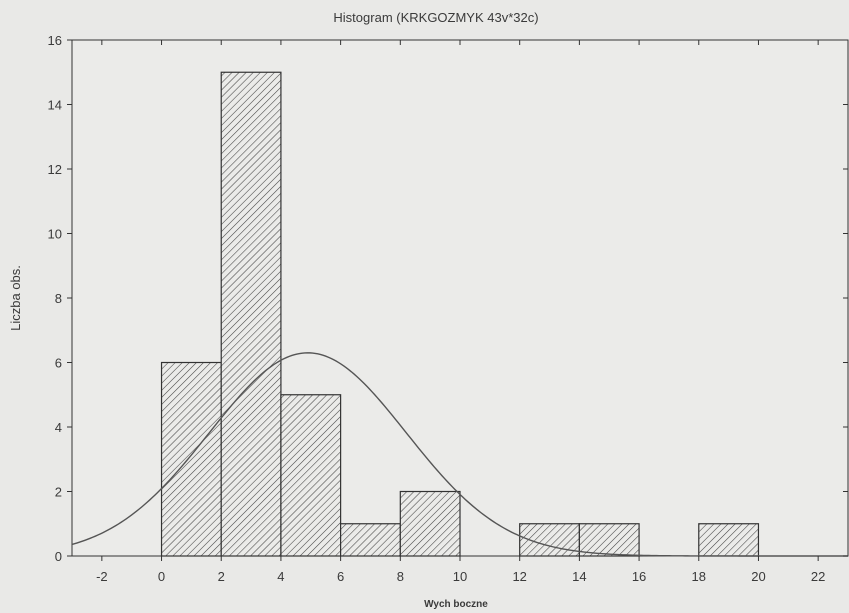  What do you see at coordinates (280, 576) in the screenshot?
I see `x-tick-label: 4` at bounding box center [280, 576].